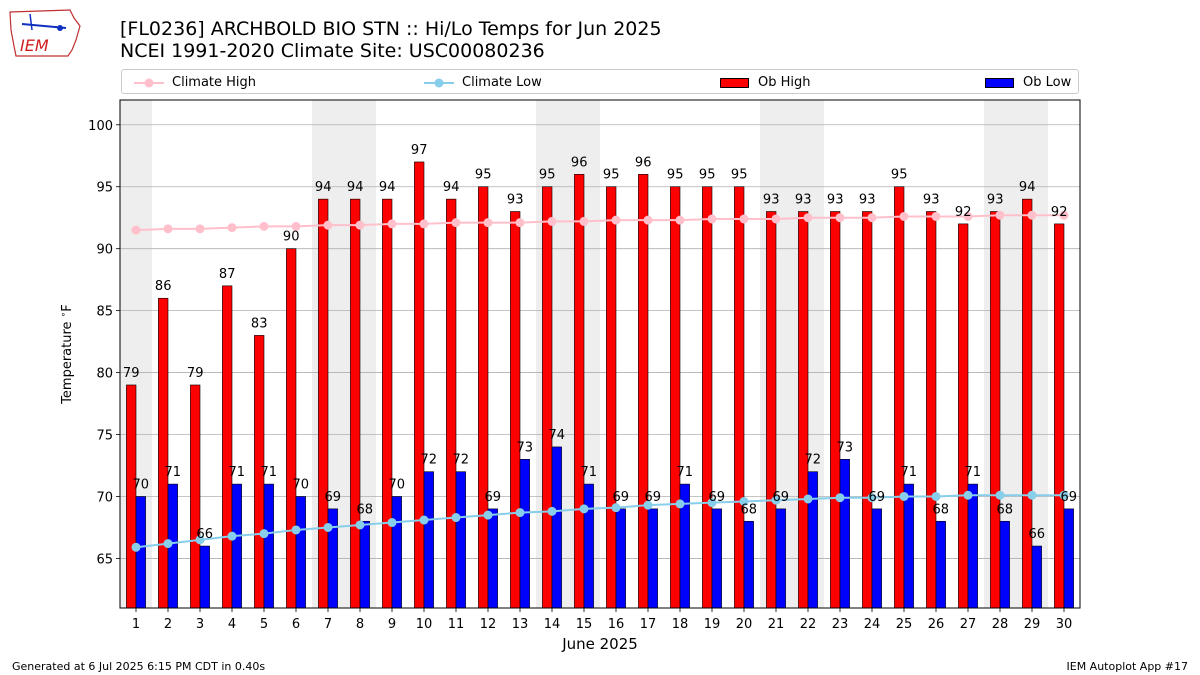 The width and height of the screenshot is (1200, 675). What do you see at coordinates (31, 22) in the screenshot?
I see `logo-mast` at bounding box center [31, 22].